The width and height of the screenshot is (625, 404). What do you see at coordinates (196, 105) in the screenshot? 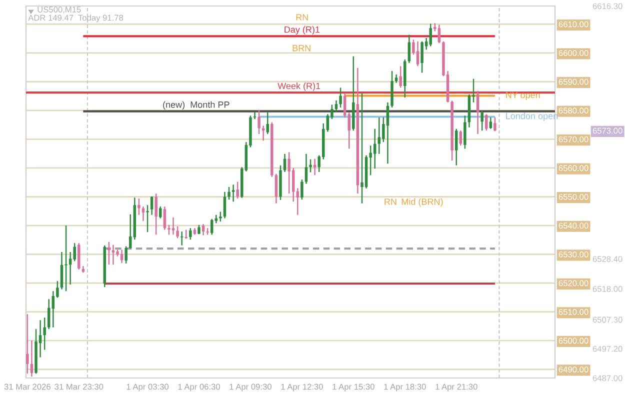
I see `annotation: (new) Month PP` at bounding box center [196, 105].